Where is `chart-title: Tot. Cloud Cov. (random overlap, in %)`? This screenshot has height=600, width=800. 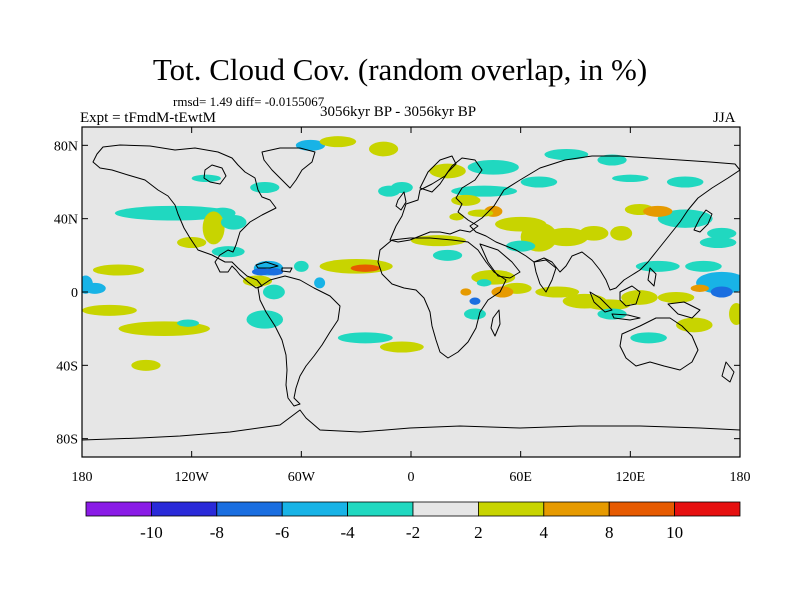 chart-title: Tot. Cloud Cov. (random overlap, in %) is located at coordinates (400, 69).